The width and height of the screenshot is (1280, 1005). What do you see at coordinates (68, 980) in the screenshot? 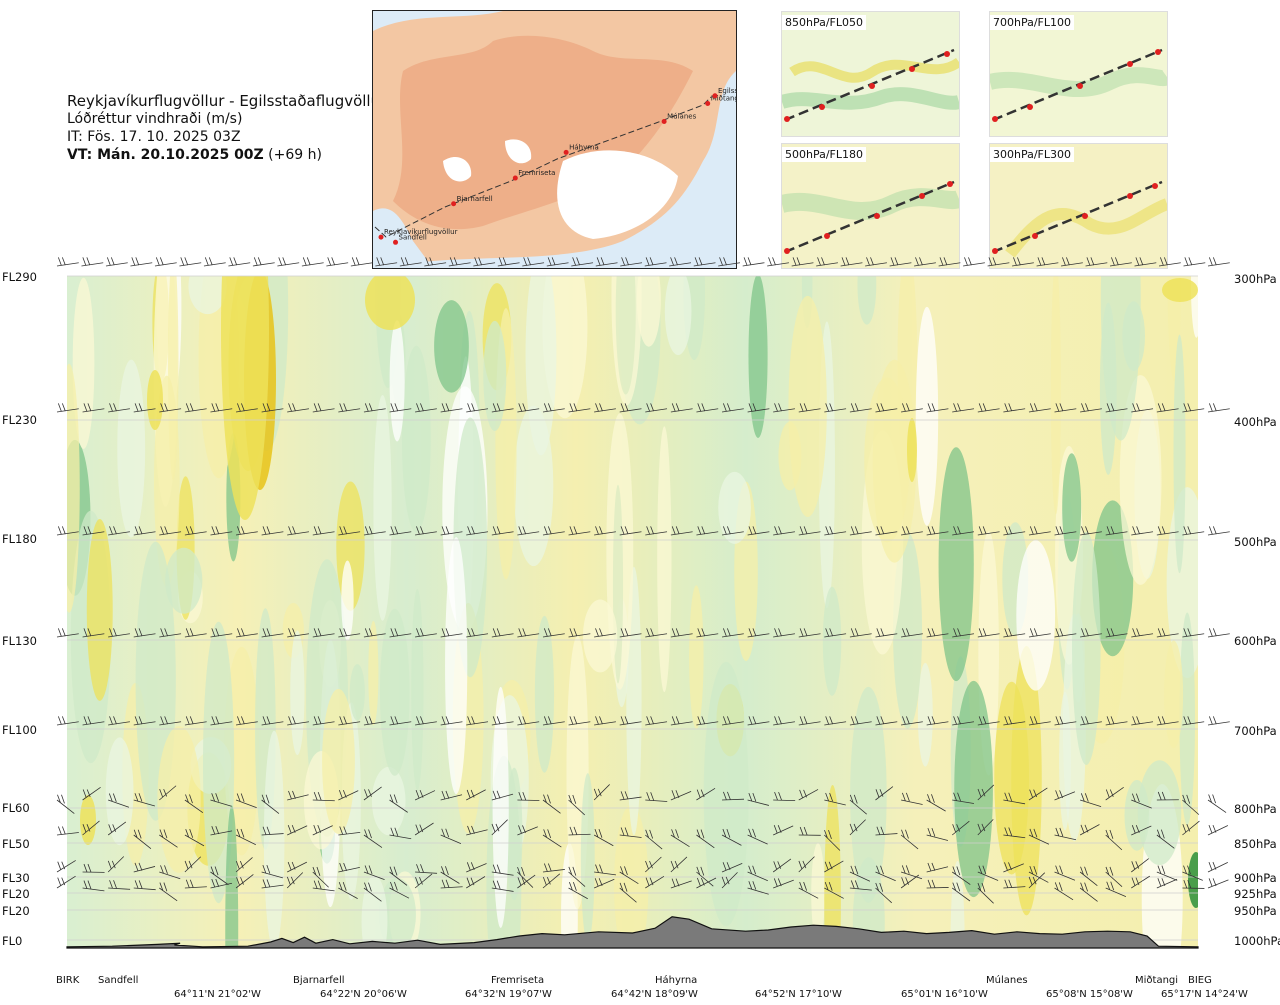
I see `location-label: BIRK` at bounding box center [68, 980].